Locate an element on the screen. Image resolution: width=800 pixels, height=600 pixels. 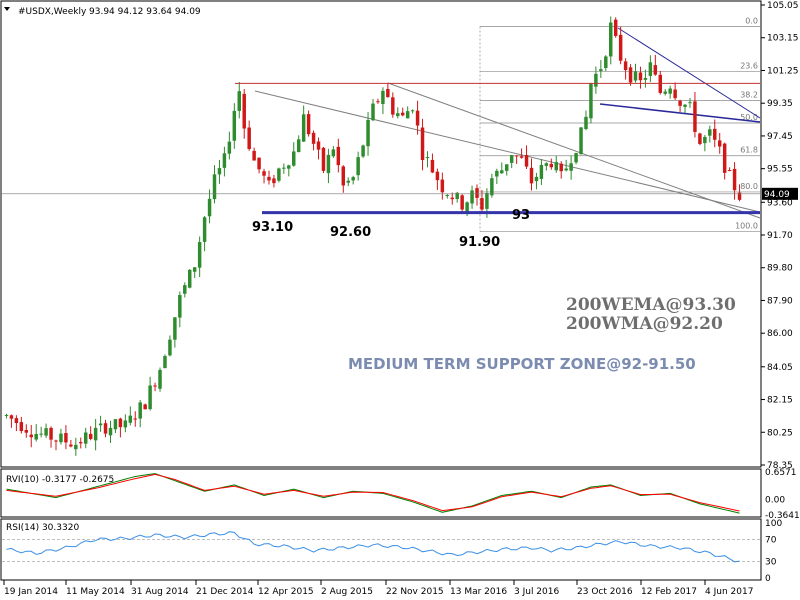
current-price-tag: 94.09 is located at coordinates (780, 193).